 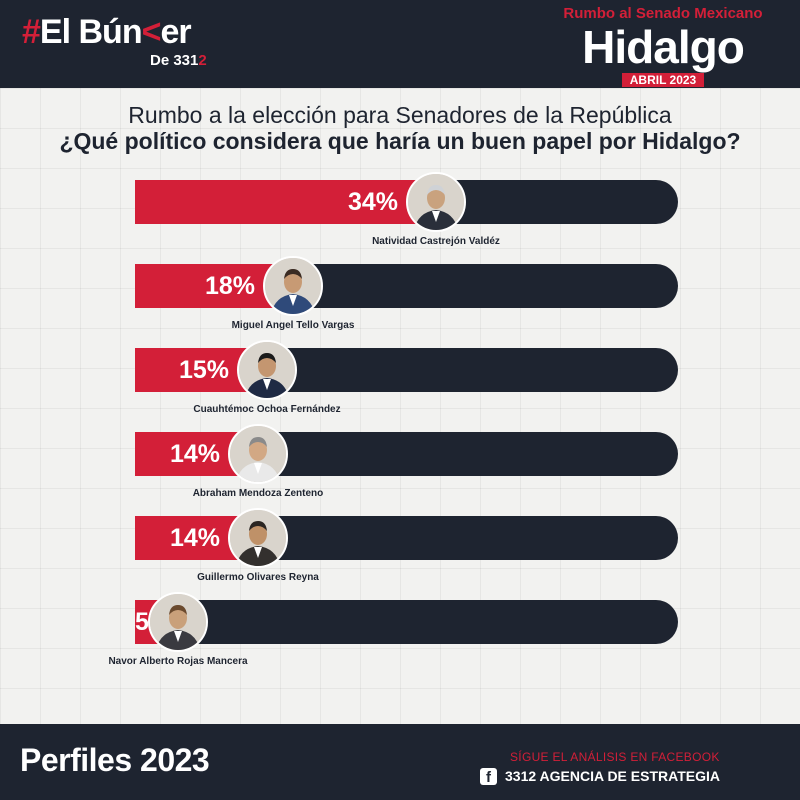 What do you see at coordinates (151, 32) in the screenshot?
I see `logo-mark: <` at bounding box center [151, 32].